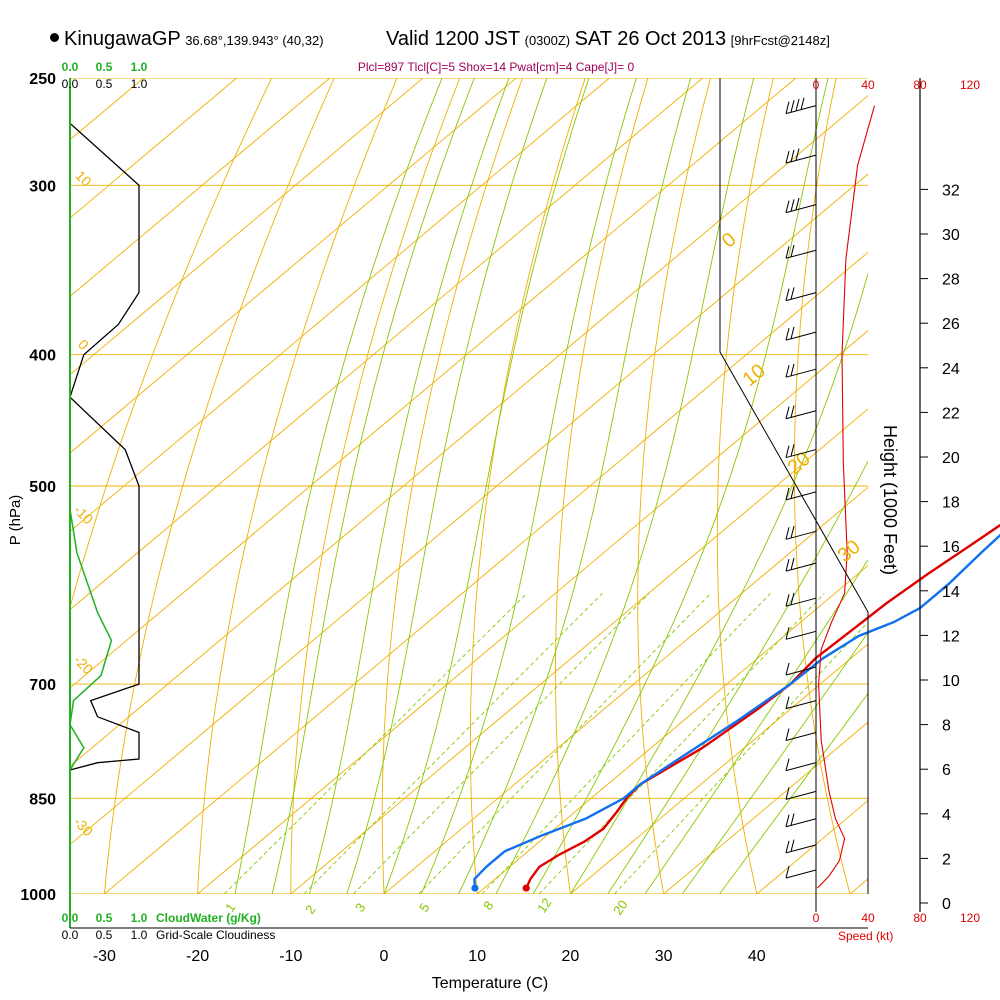 This screenshot has height=1000, width=1000. Describe the element at coordinates (208, 918) in the screenshot. I see `cloud-water-axis-title: CloudWater (g/Kg)` at that location.